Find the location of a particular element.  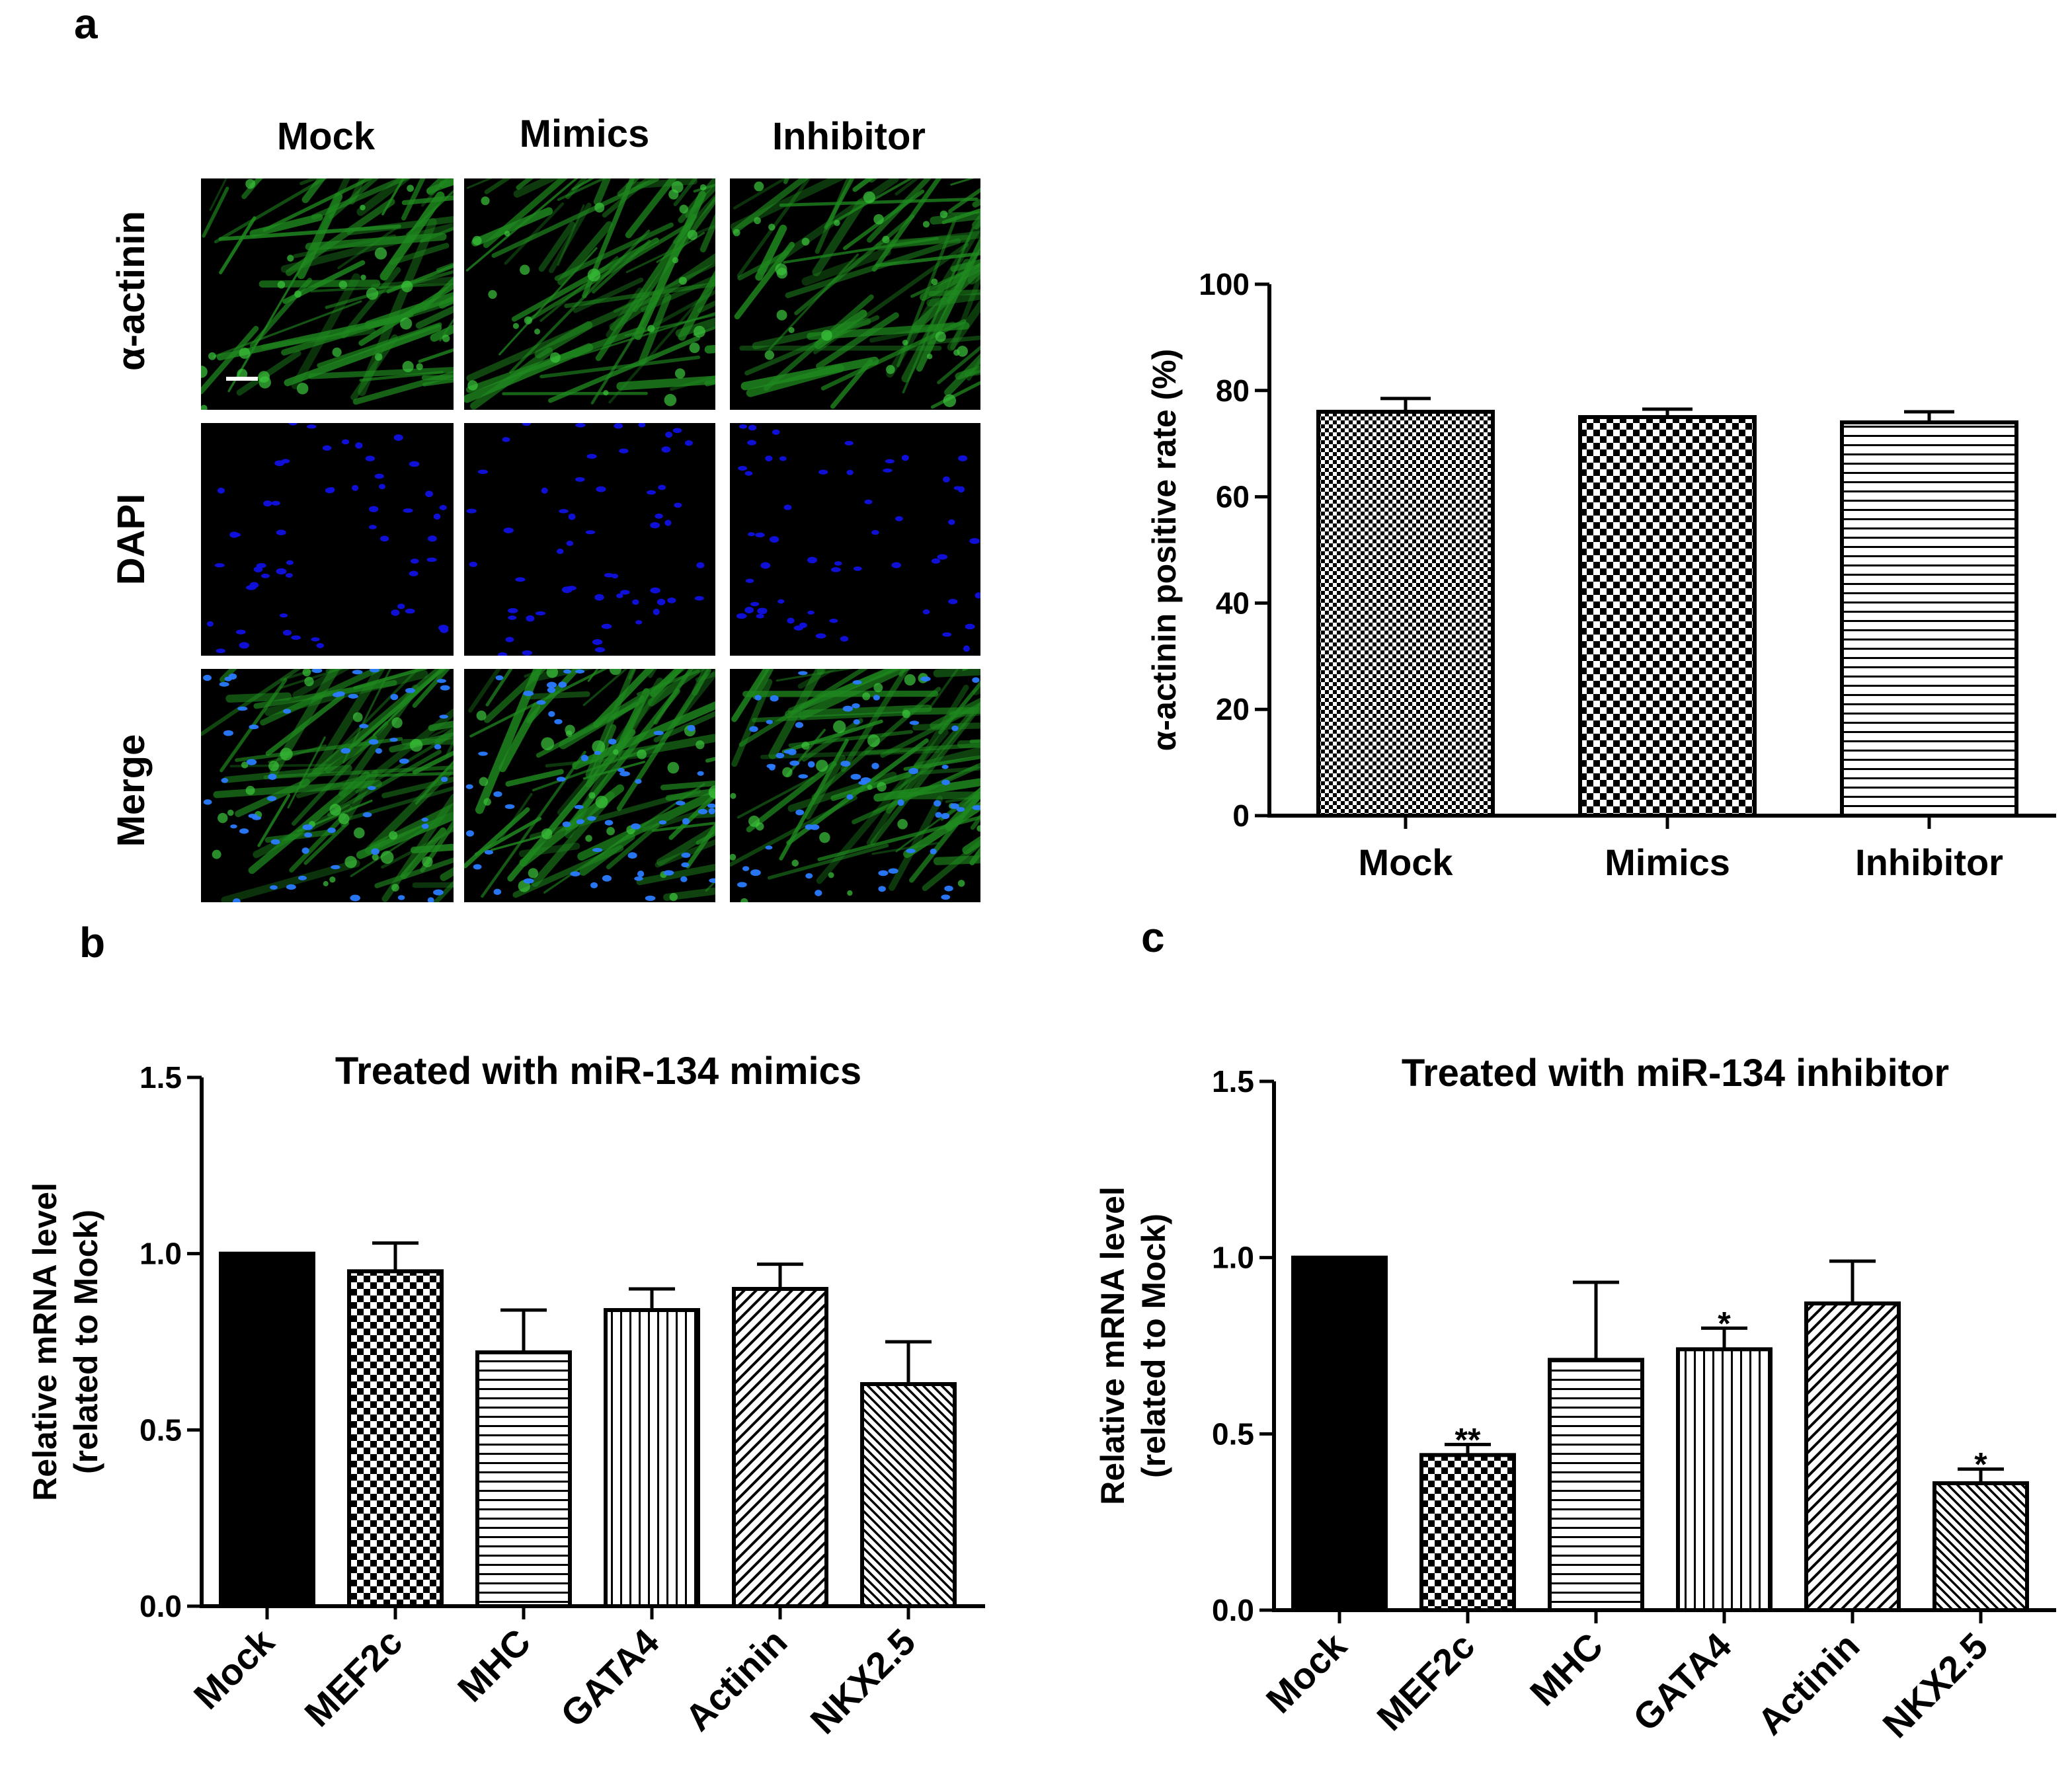

micrograph-actinin-mock is located at coordinates (327, 294).